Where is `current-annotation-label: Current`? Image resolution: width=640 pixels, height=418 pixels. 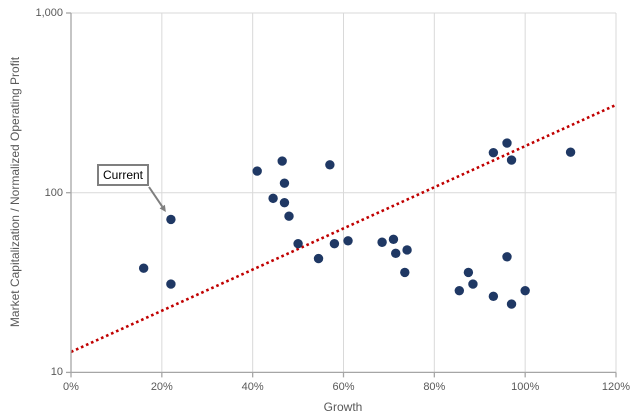 current-annotation-label: Current is located at coordinates (122, 175).